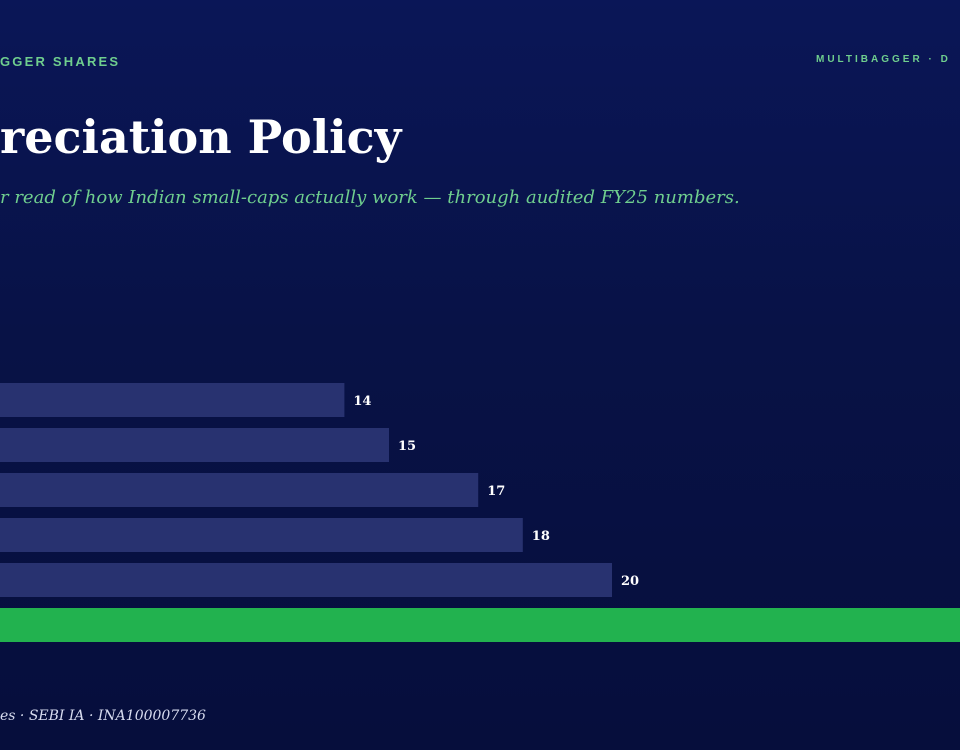 The height and width of the screenshot is (750, 960). What do you see at coordinates (407, 446) in the screenshot?
I see `bar-value-label: 15` at bounding box center [407, 446].